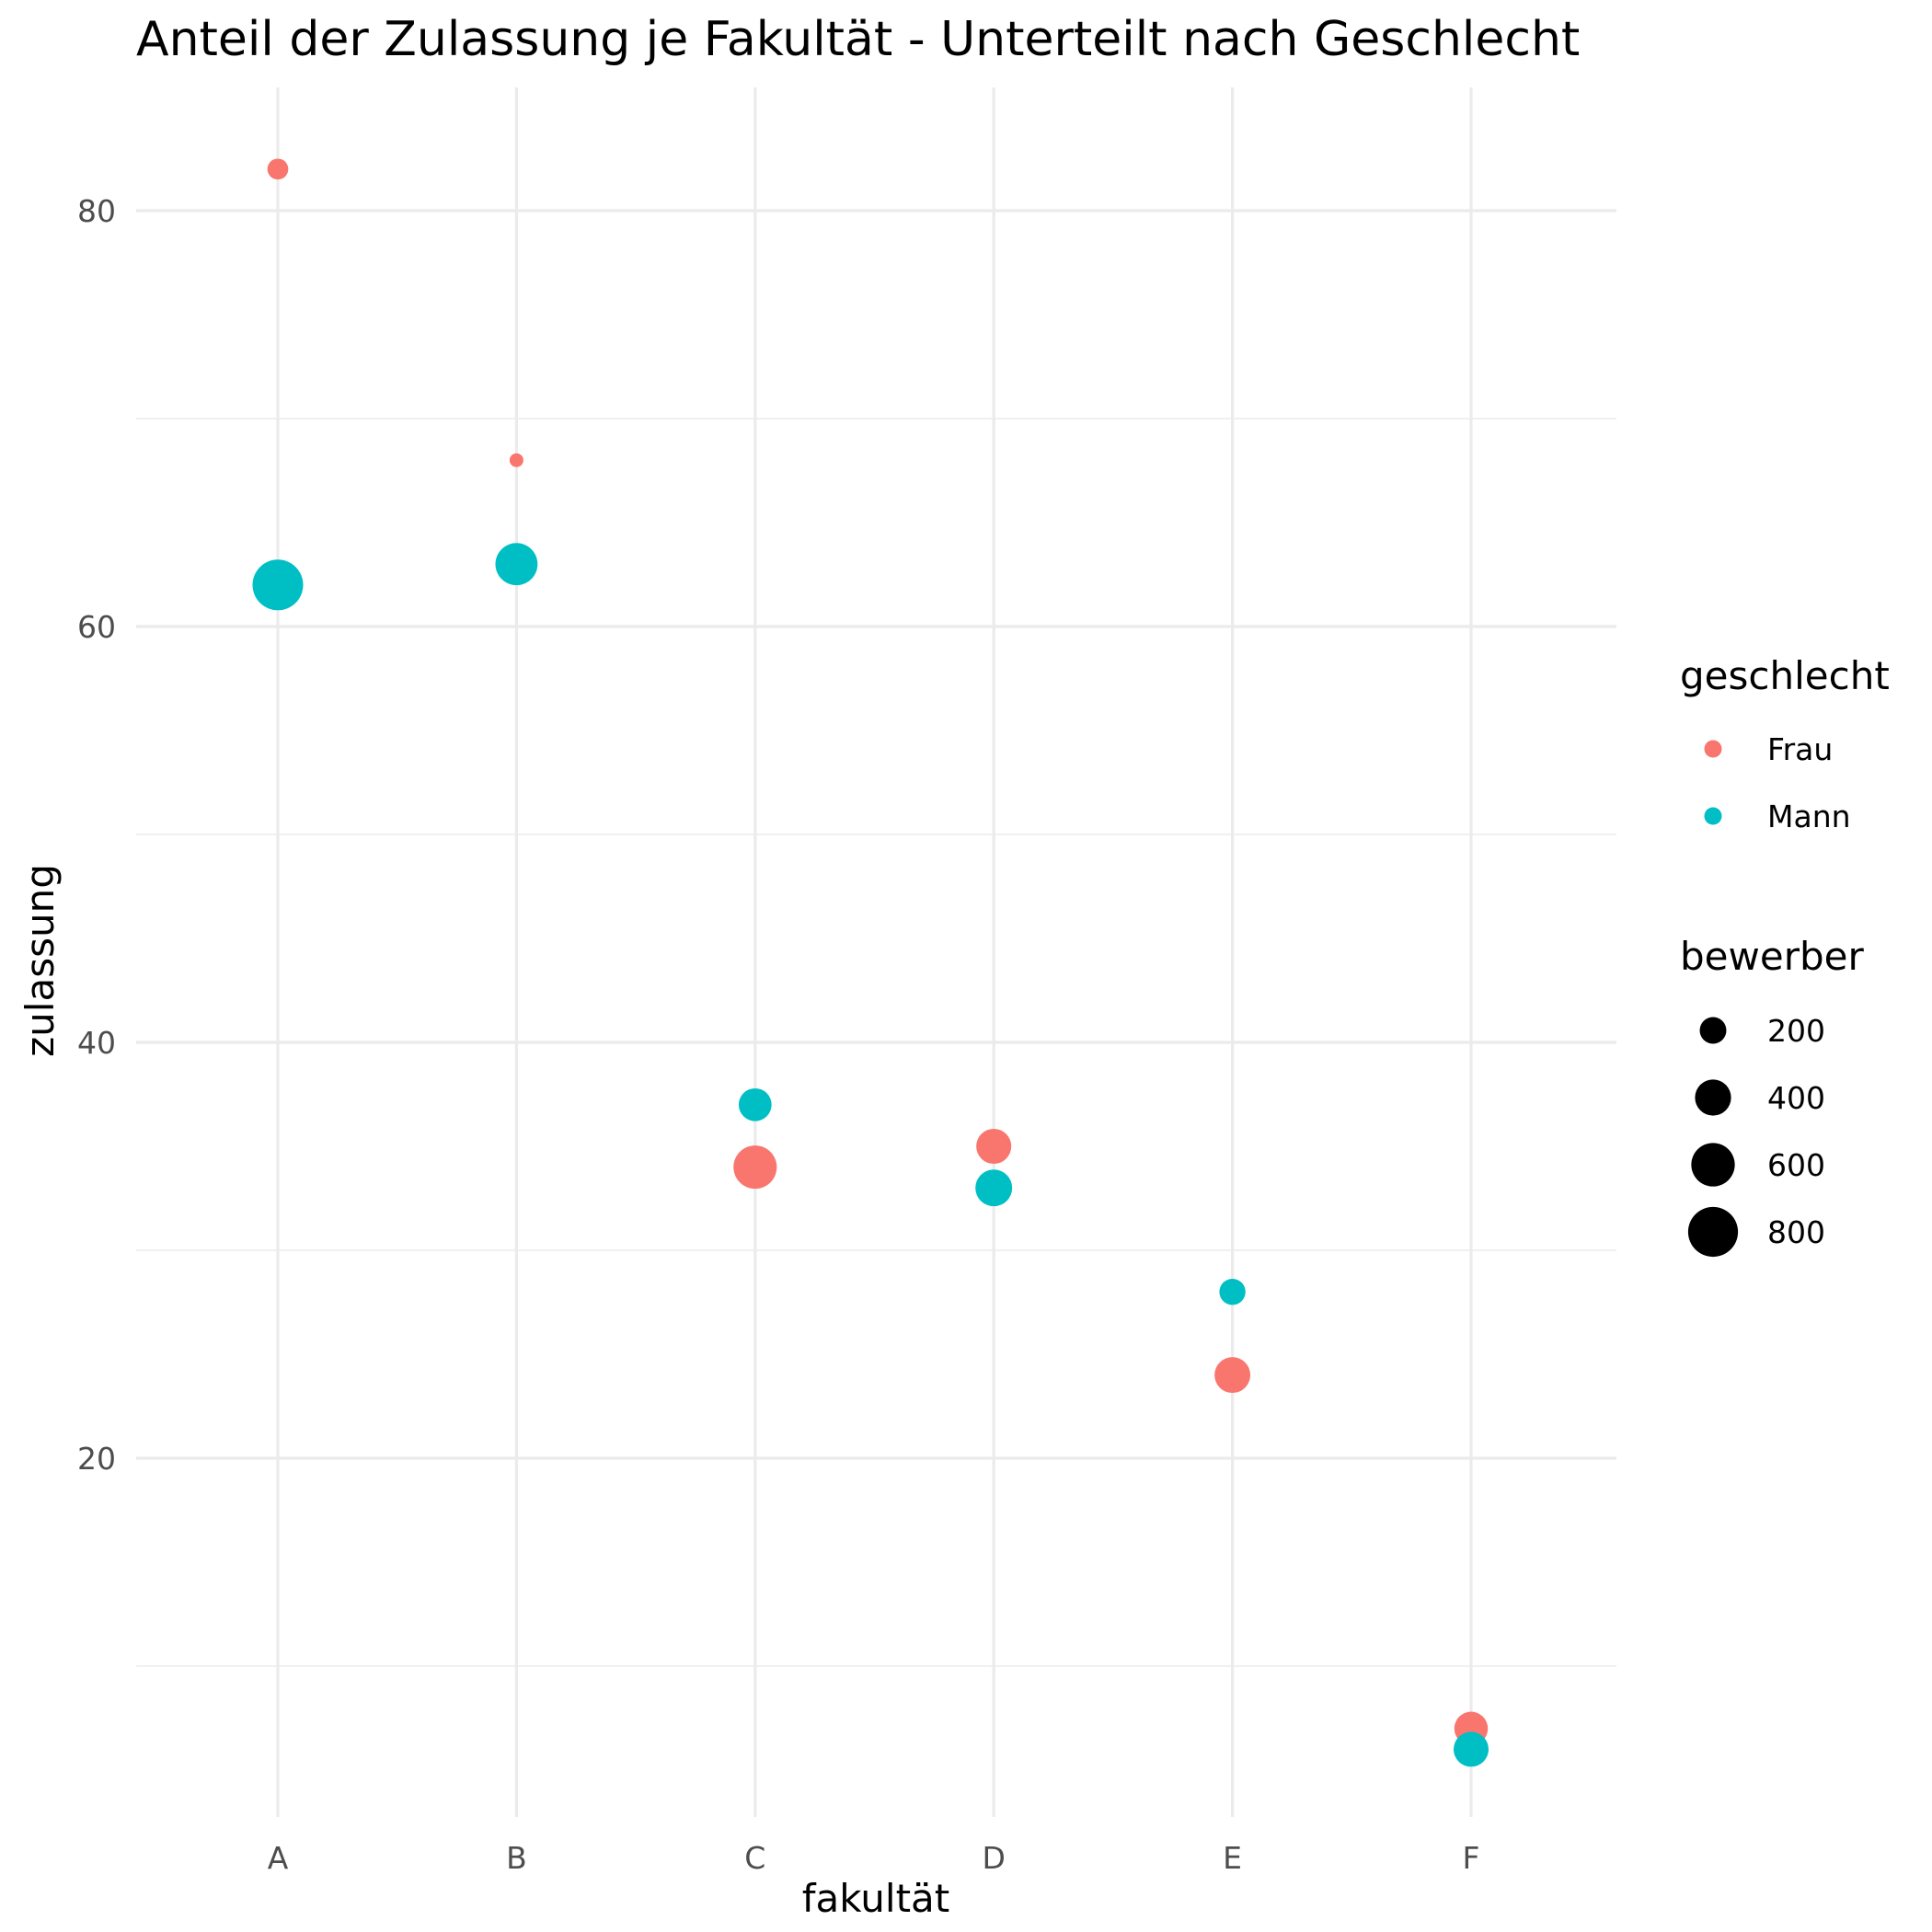 The image size is (1932, 1932). I want to click on color-legend: geschlecht Frau Mann, so click(1785, 743).